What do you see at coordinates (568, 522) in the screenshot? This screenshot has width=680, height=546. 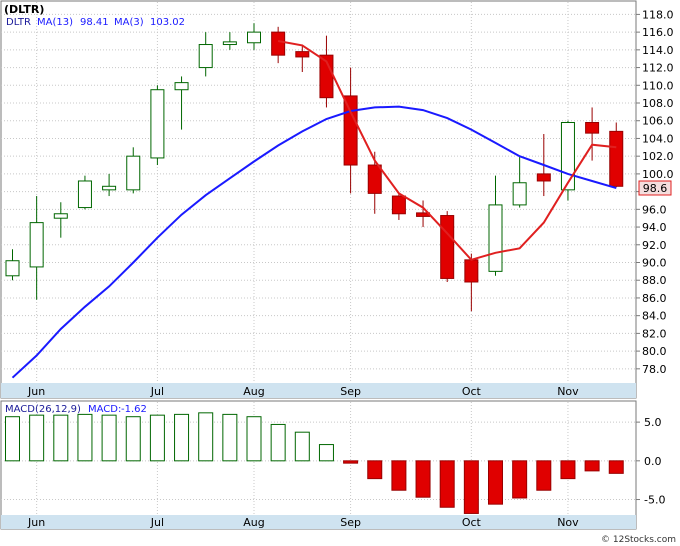 I see `macd-month-label: Nov` at bounding box center [568, 522].